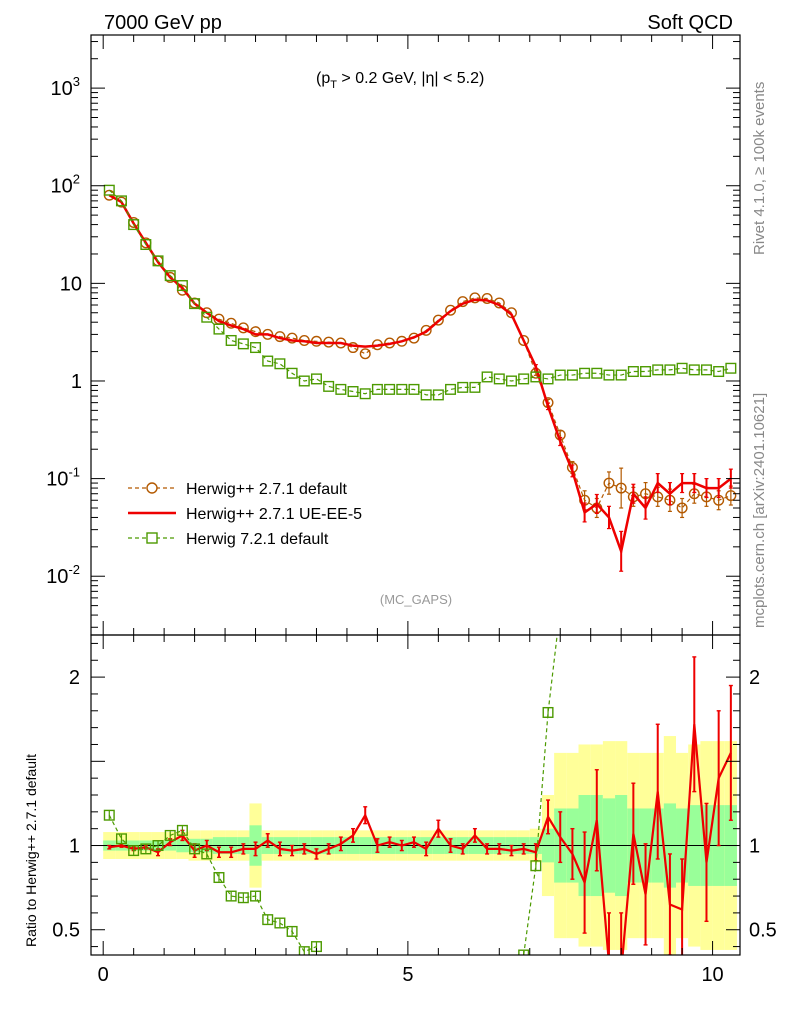 The image size is (786, 1024). What do you see at coordinates (754, 678) in the screenshot?
I see `ratio-y-tick-label-right: 2` at bounding box center [754, 678].